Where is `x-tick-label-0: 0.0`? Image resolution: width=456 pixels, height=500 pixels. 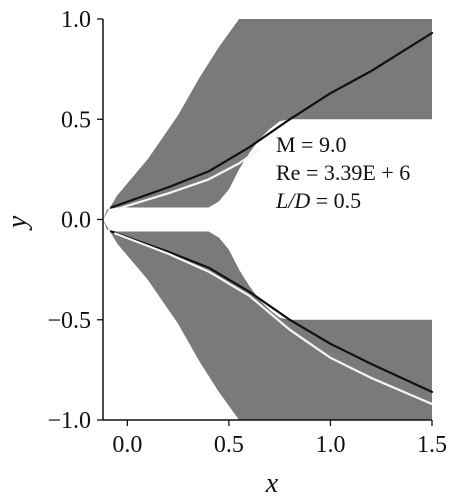
x-tick-label-0: 0.0 is located at coordinates (127, 445).